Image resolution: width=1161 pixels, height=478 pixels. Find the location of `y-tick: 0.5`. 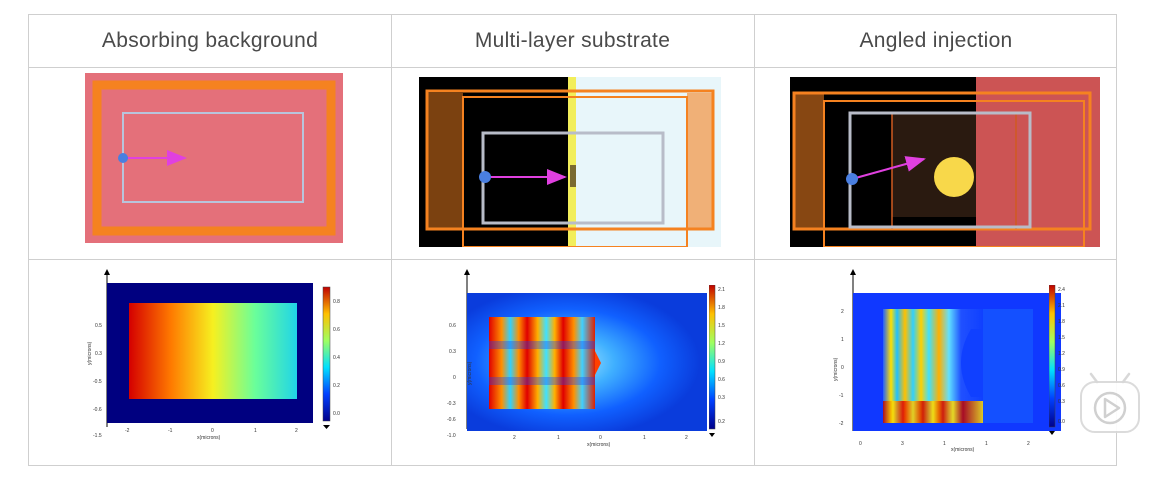

y-tick: 0.5 is located at coordinates (98, 326).